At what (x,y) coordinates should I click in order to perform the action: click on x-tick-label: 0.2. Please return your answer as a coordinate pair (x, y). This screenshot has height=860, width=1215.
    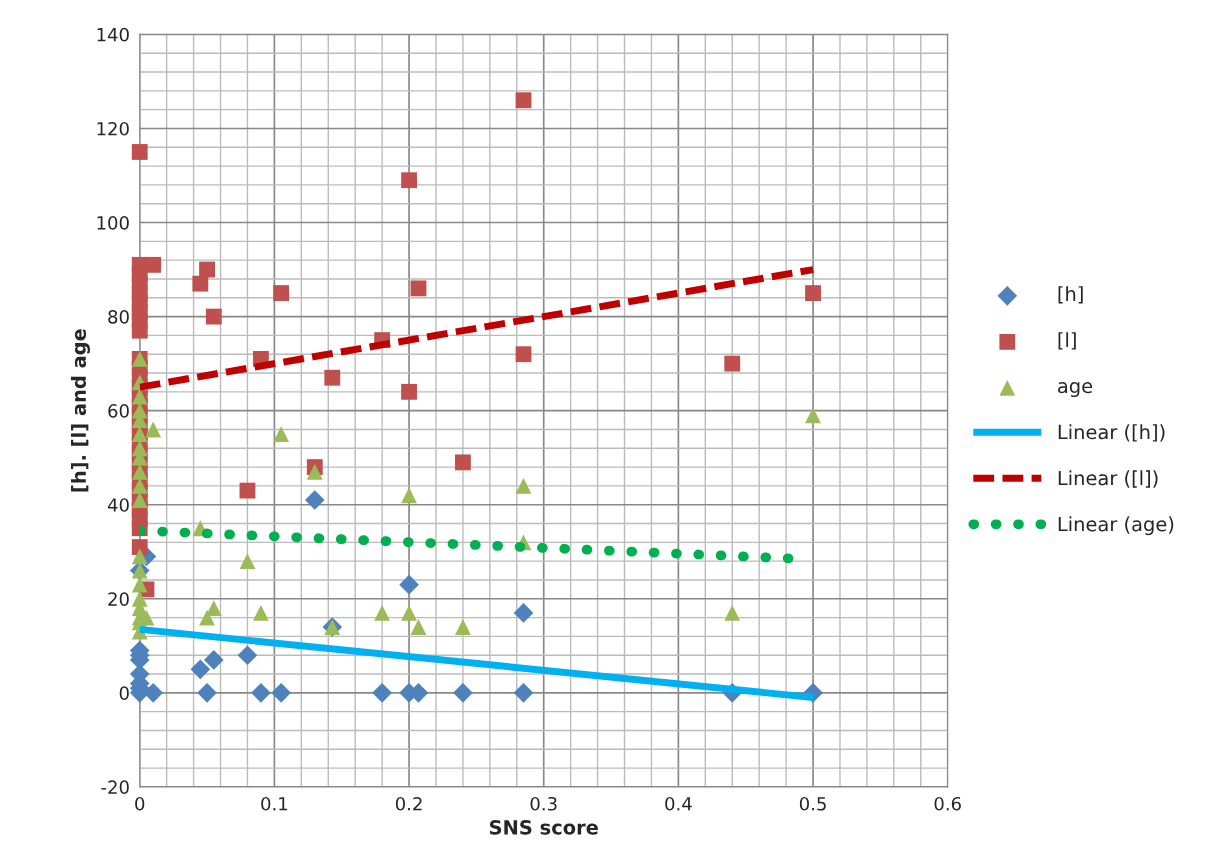
    Looking at the image, I should click on (408, 803).